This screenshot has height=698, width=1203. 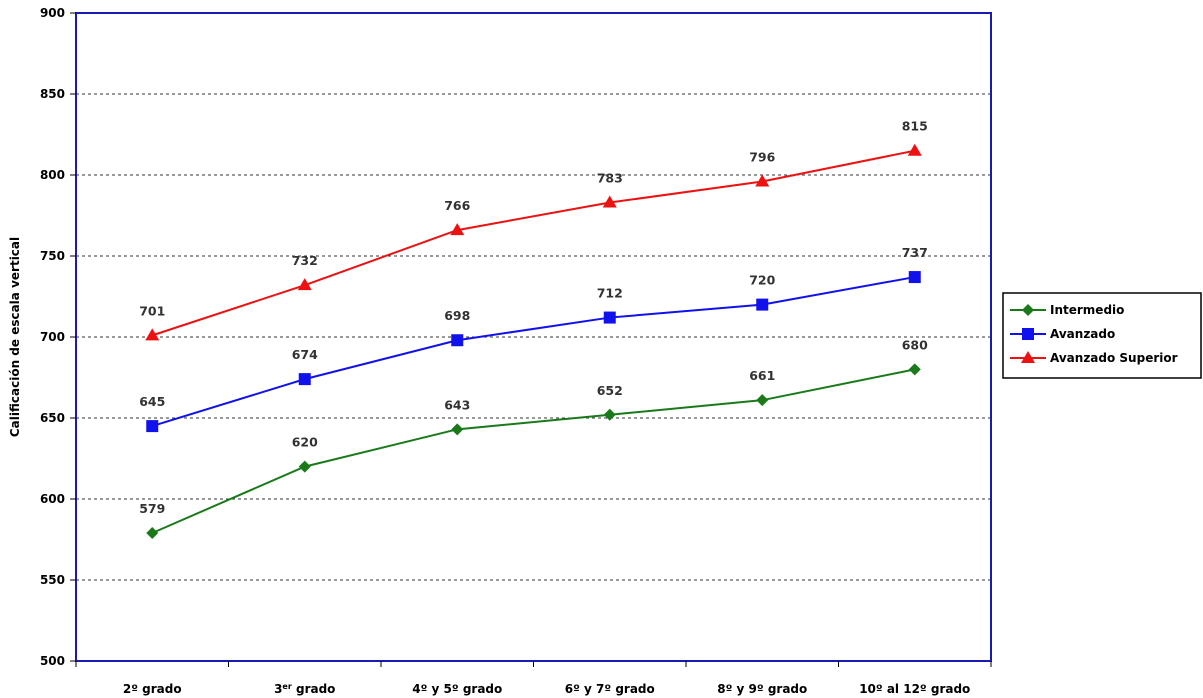 I want to click on data-label: 701, so click(x=152, y=310).